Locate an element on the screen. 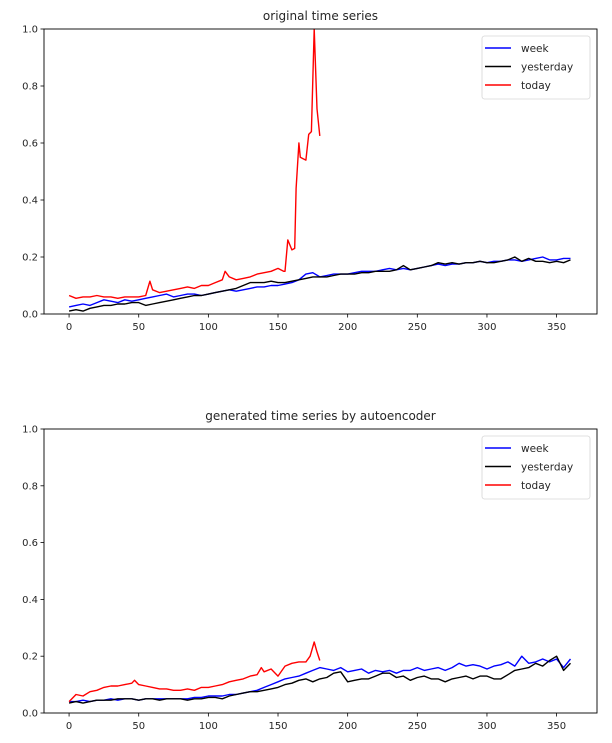  series-group is located at coordinates (320, 672).